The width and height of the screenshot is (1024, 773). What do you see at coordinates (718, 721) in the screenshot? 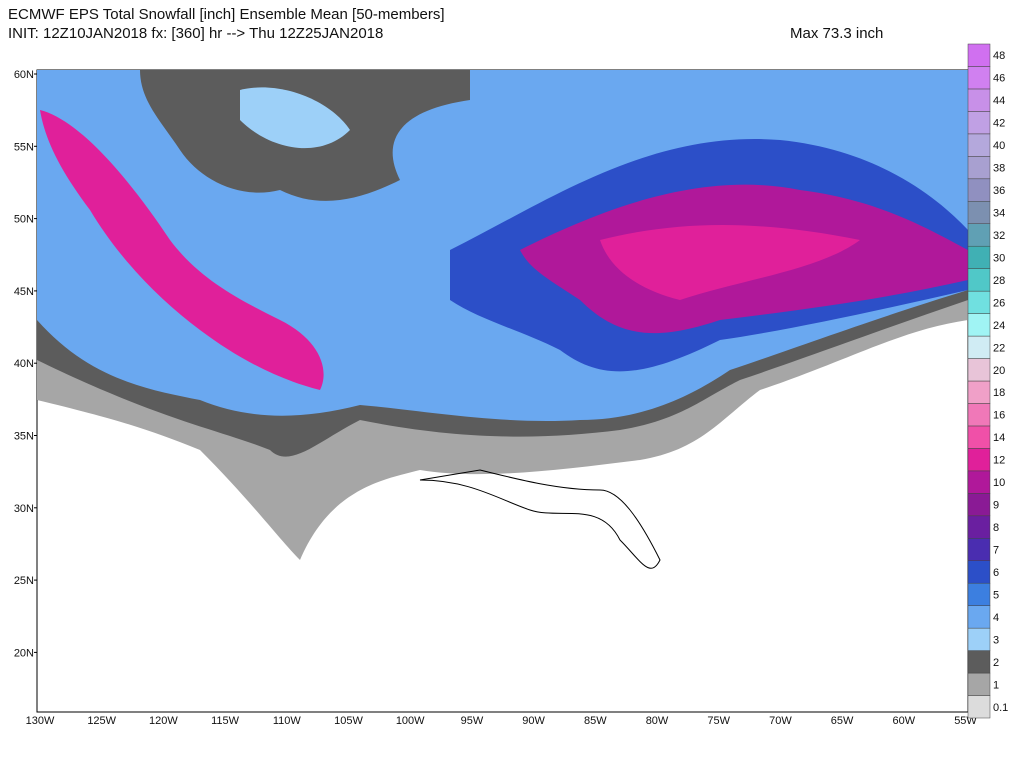
I see `lon-label: 75W` at bounding box center [718, 721].